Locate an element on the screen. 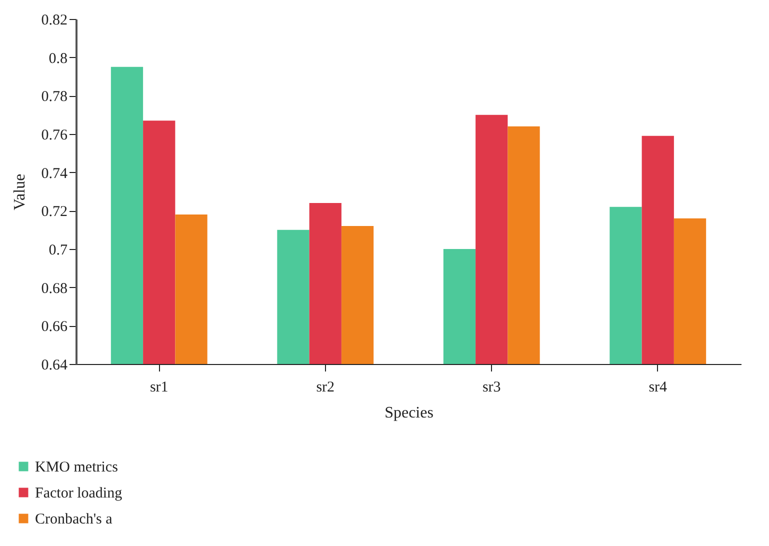  y-tick-label: 0.76 is located at coordinates (54, 136).